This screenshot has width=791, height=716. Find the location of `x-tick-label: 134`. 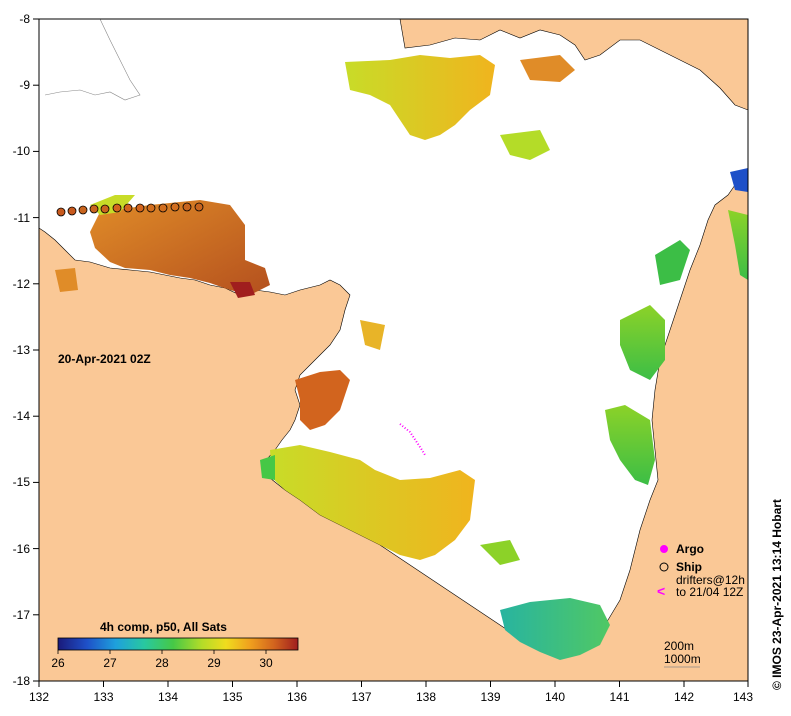

x-tick-label: 134 is located at coordinates (168, 697).